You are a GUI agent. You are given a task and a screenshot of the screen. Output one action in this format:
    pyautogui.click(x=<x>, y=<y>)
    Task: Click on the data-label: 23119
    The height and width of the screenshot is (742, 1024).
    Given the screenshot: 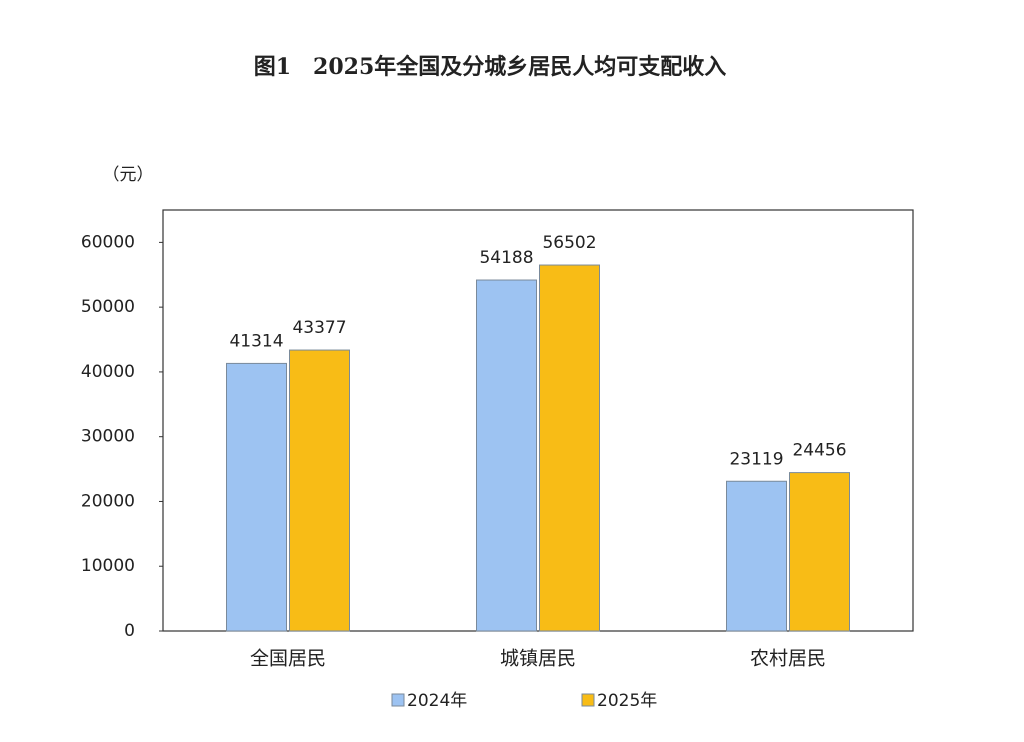 What is the action you would take?
    pyautogui.click(x=756, y=459)
    